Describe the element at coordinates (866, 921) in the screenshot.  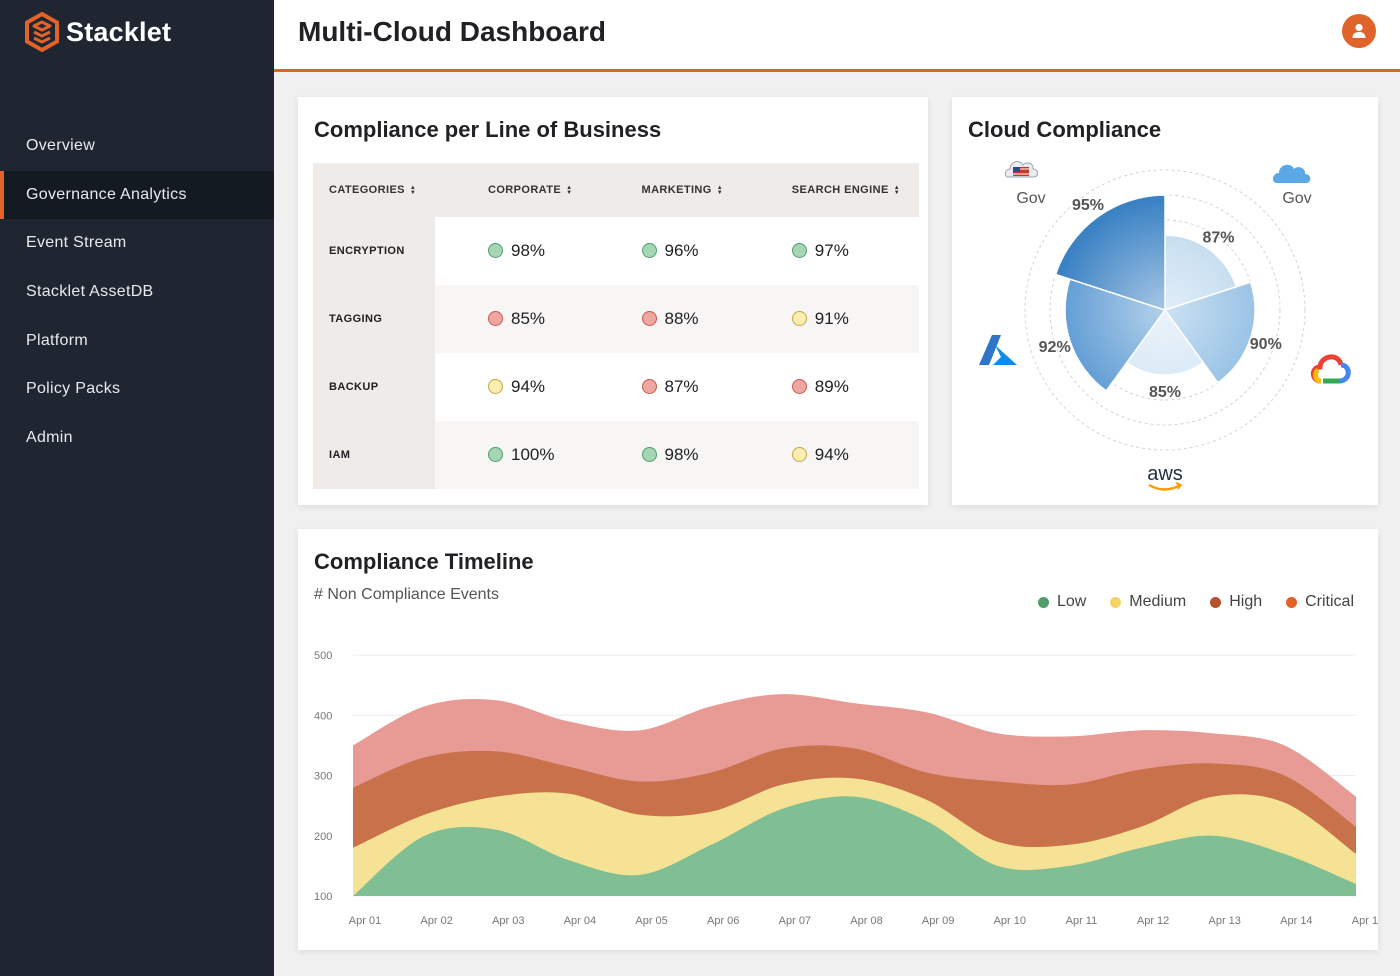
I see `x-tick-label: Apr 08` at that location.